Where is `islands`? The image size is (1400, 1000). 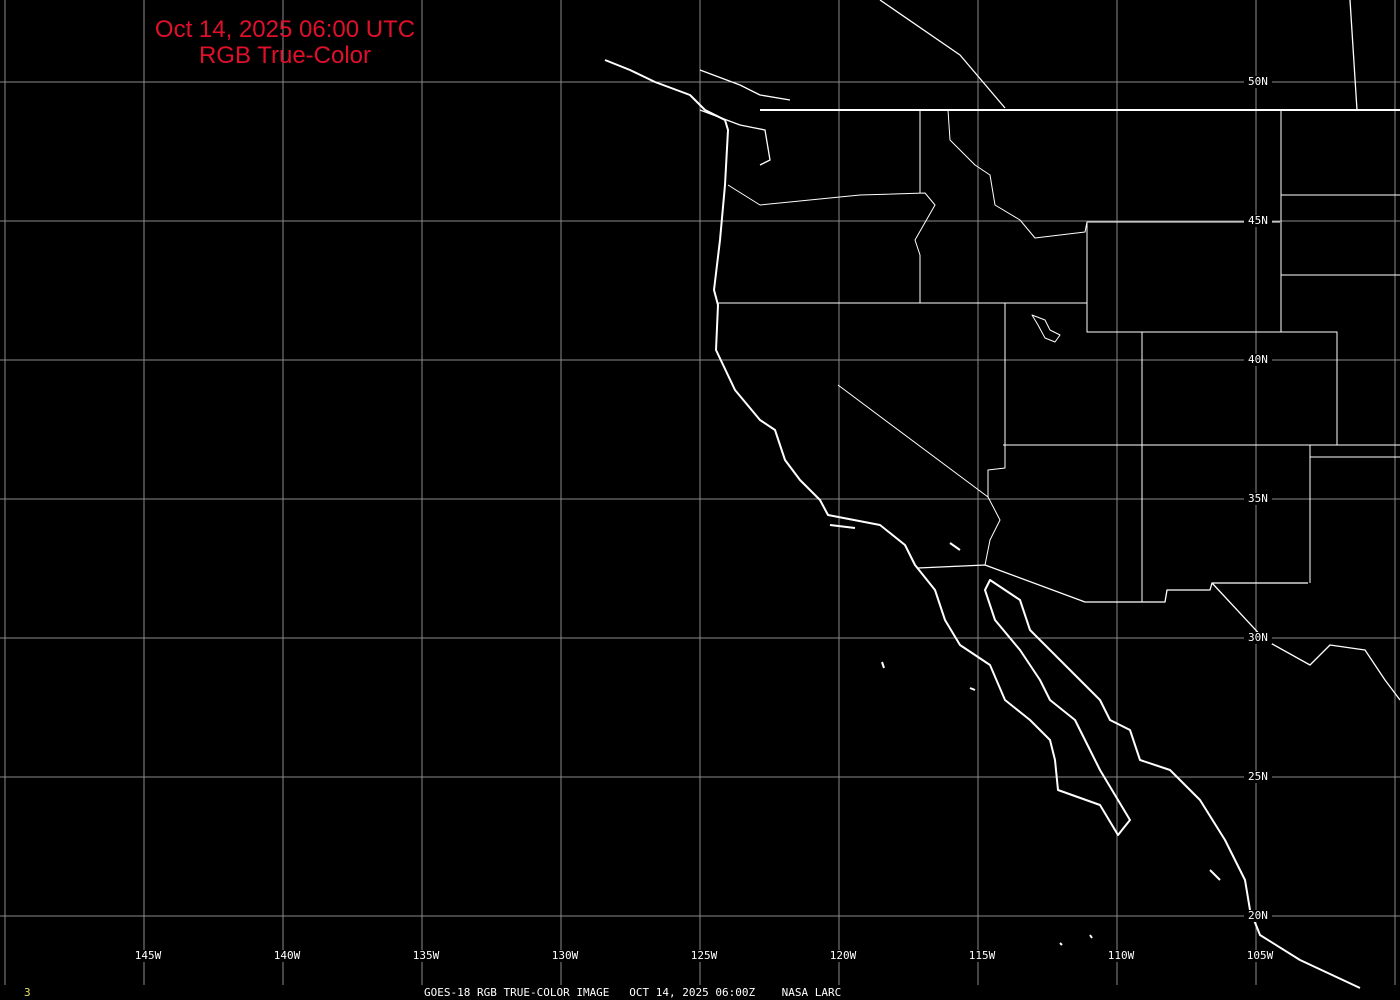
islands is located at coordinates (1025, 735).